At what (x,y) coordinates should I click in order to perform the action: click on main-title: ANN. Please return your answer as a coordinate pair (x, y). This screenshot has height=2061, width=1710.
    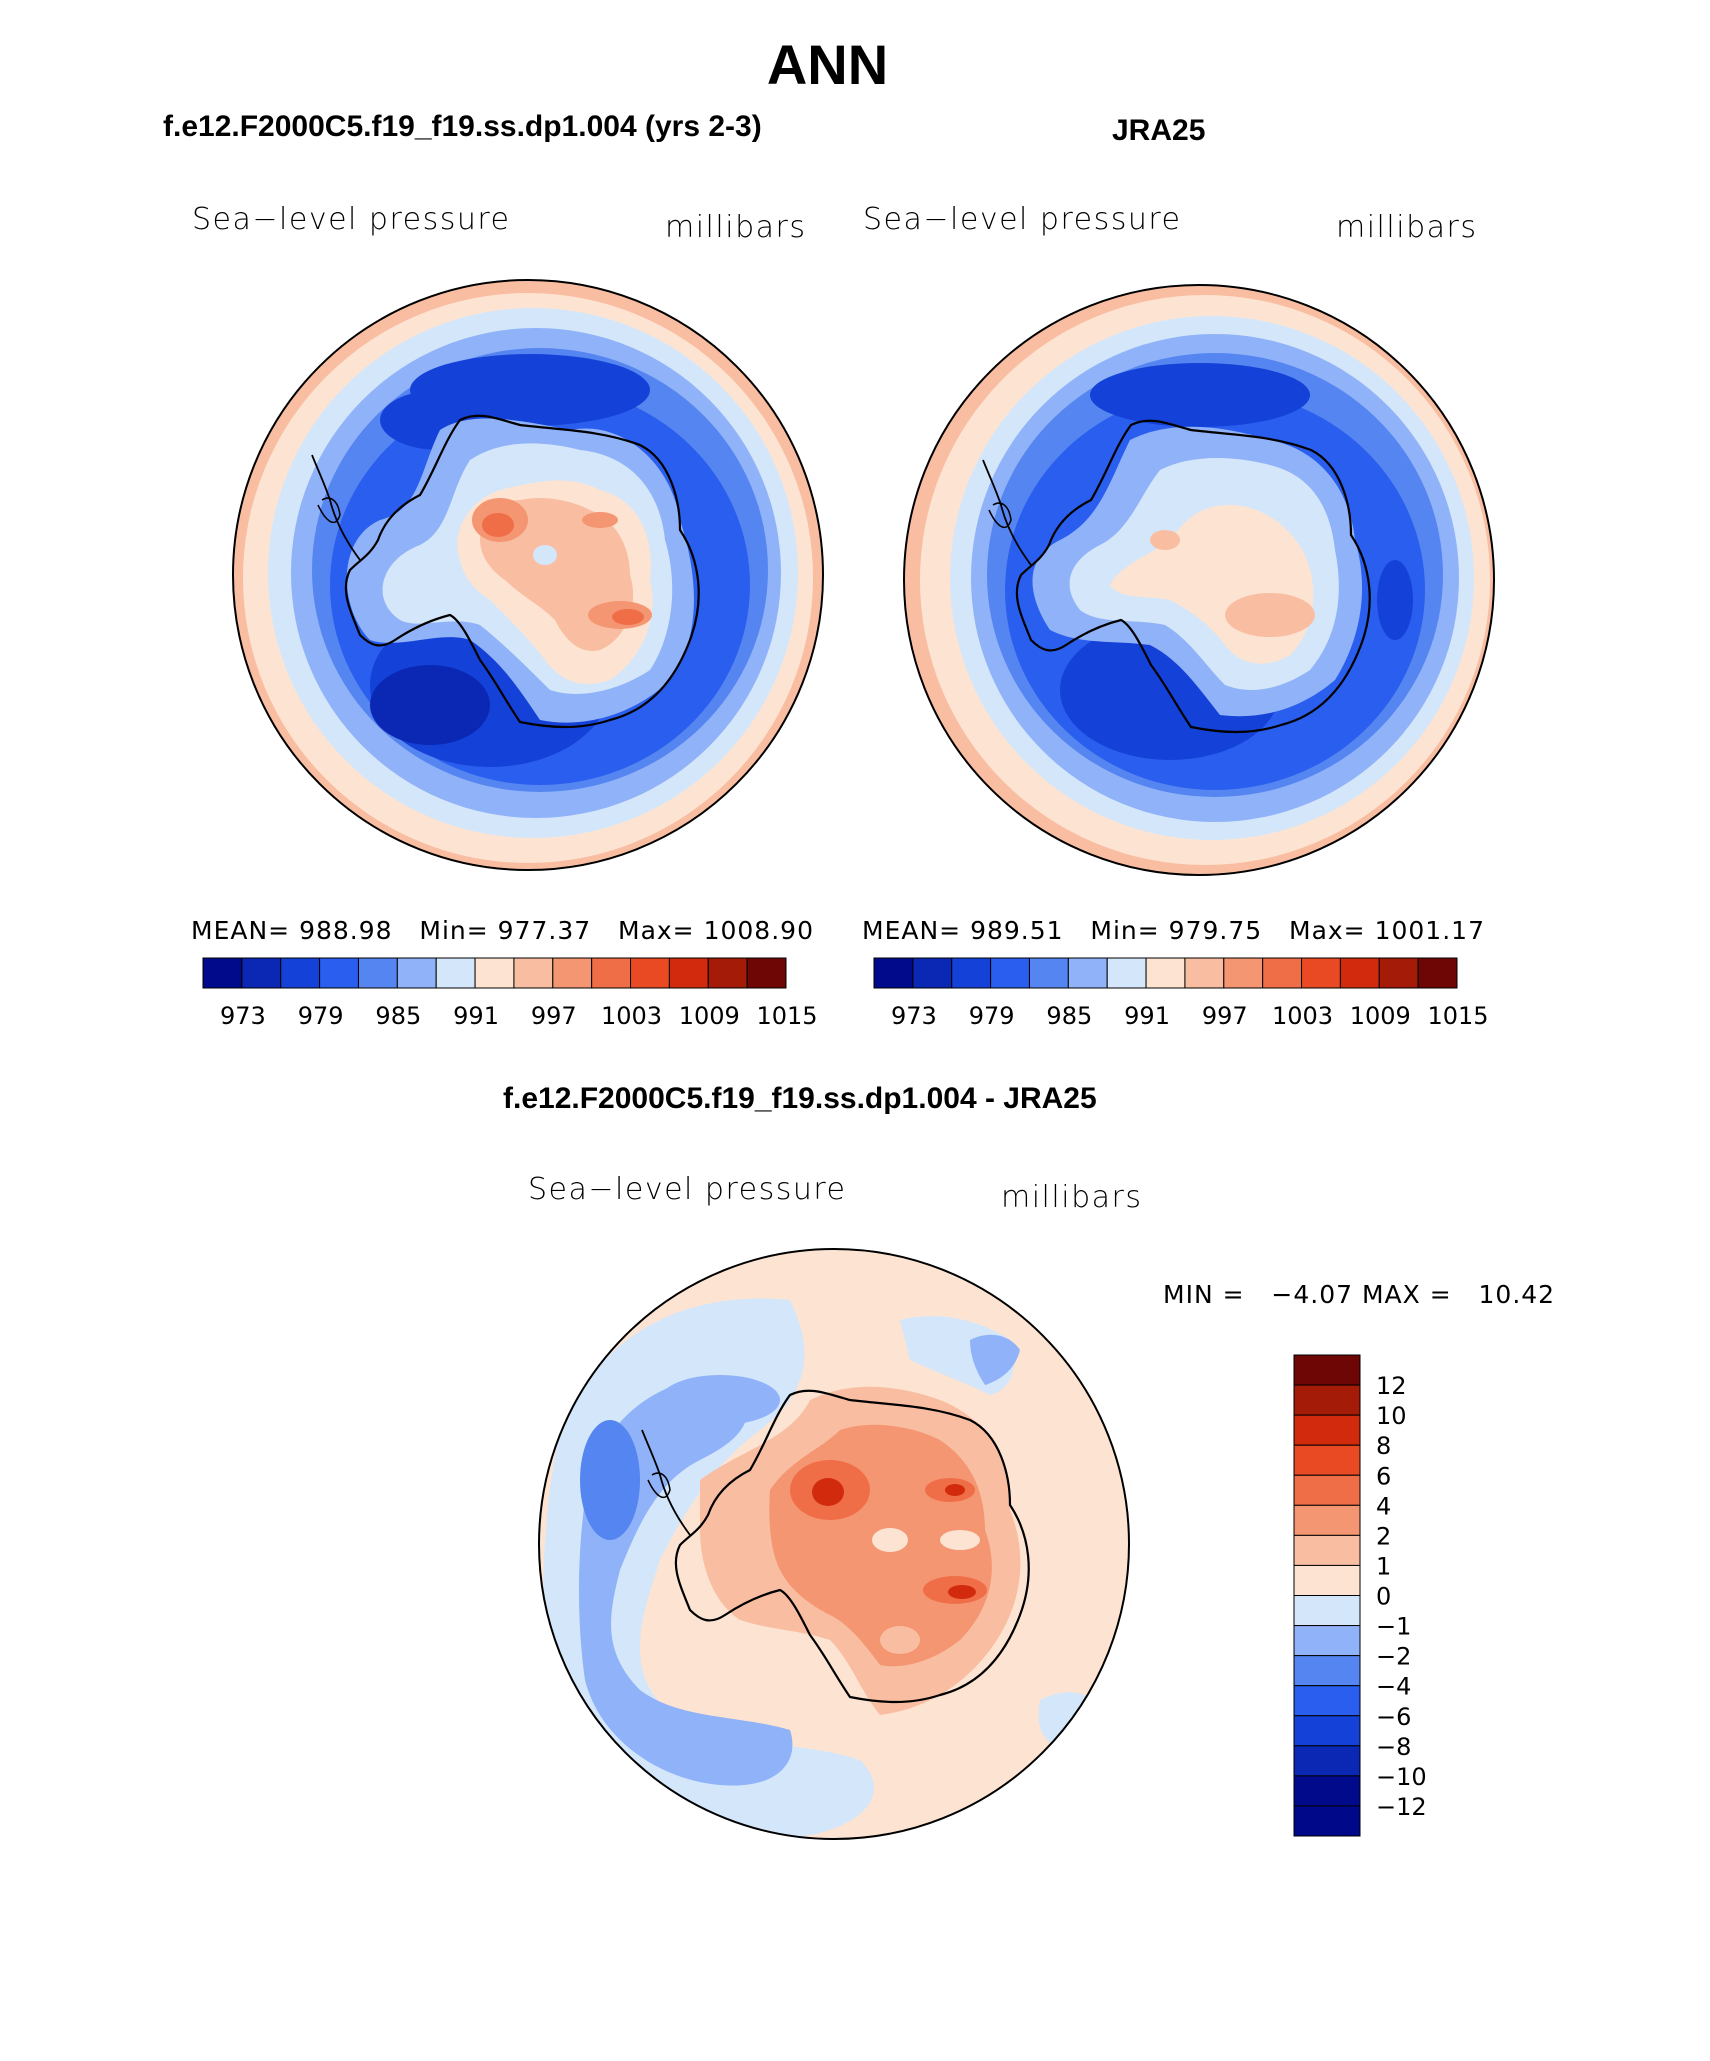
    Looking at the image, I should click on (827, 64).